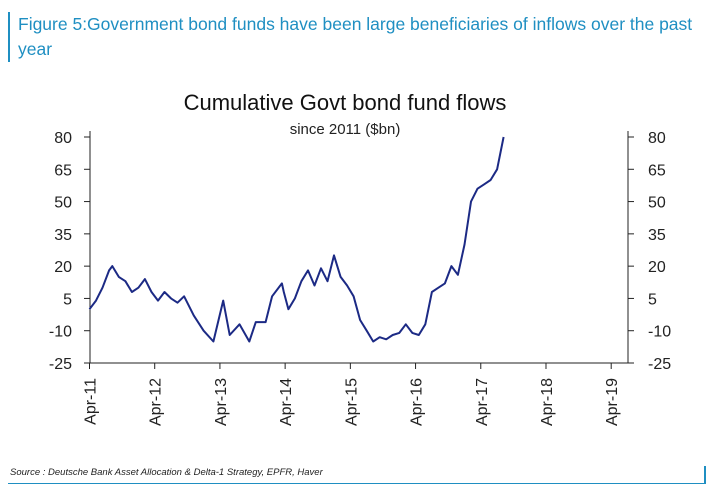 The width and height of the screenshot is (716, 497). Describe the element at coordinates (417, 402) in the screenshot. I see `x-tick-label: Apr-16` at that location.